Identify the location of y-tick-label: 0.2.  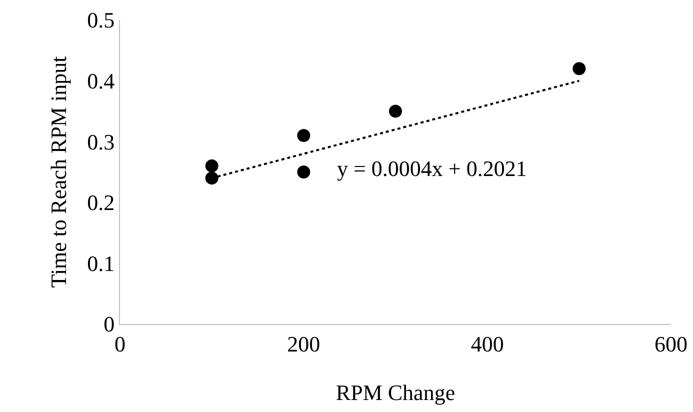
(101, 203).